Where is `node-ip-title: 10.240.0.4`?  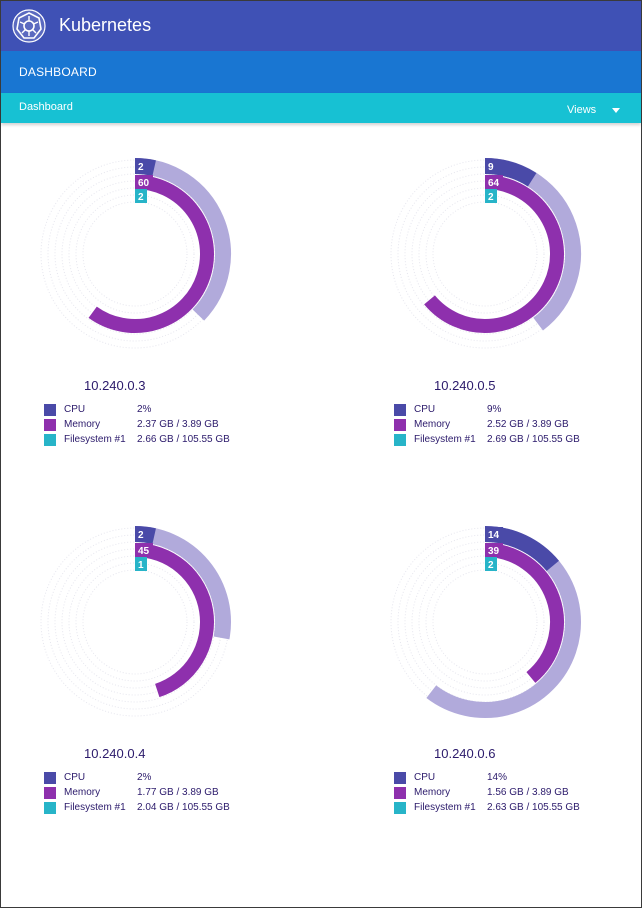 node-ip-title: 10.240.0.4 is located at coordinates (115, 753).